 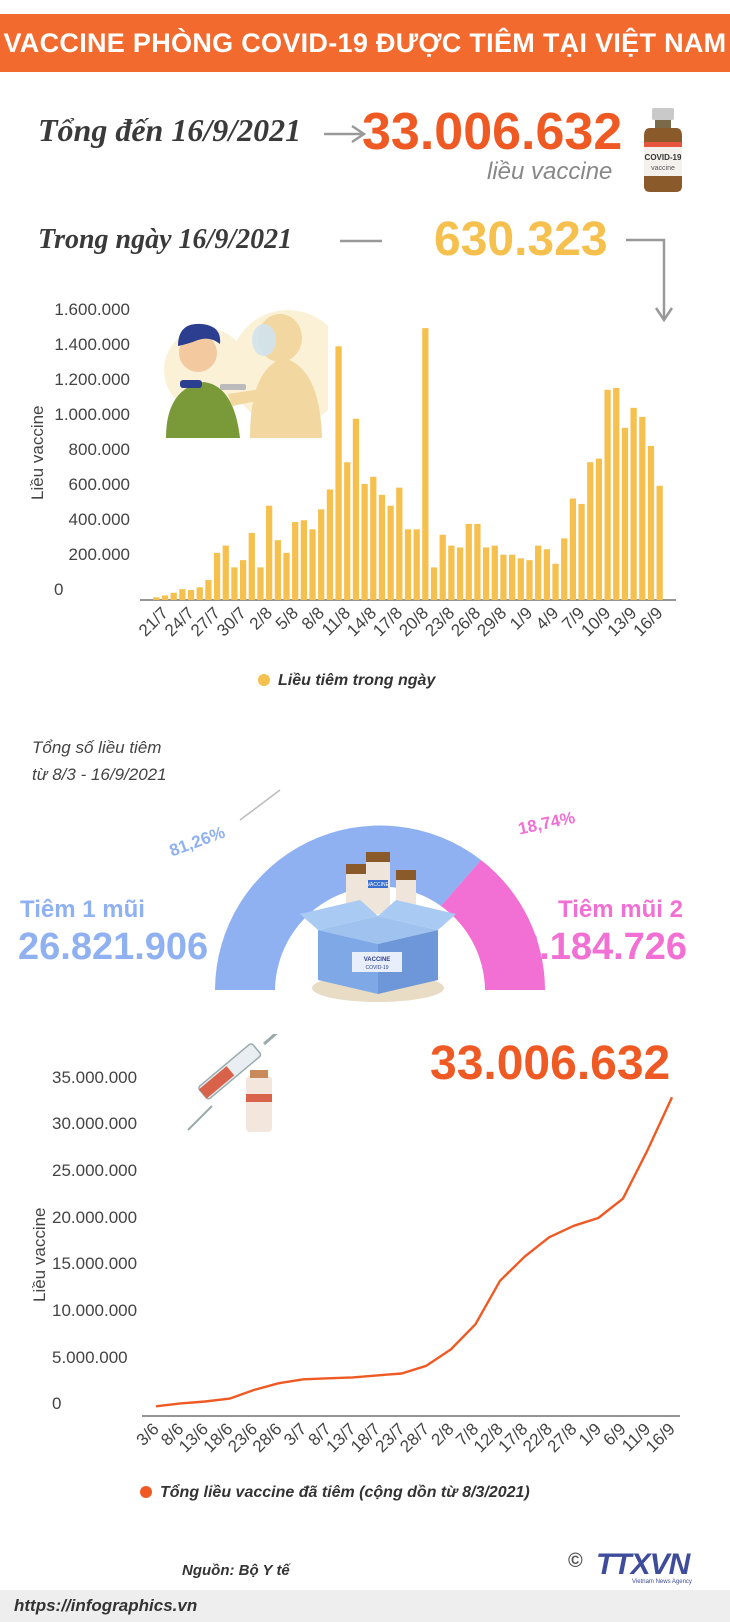 I want to click on legend-dot-orange, so click(x=146, y=1492).